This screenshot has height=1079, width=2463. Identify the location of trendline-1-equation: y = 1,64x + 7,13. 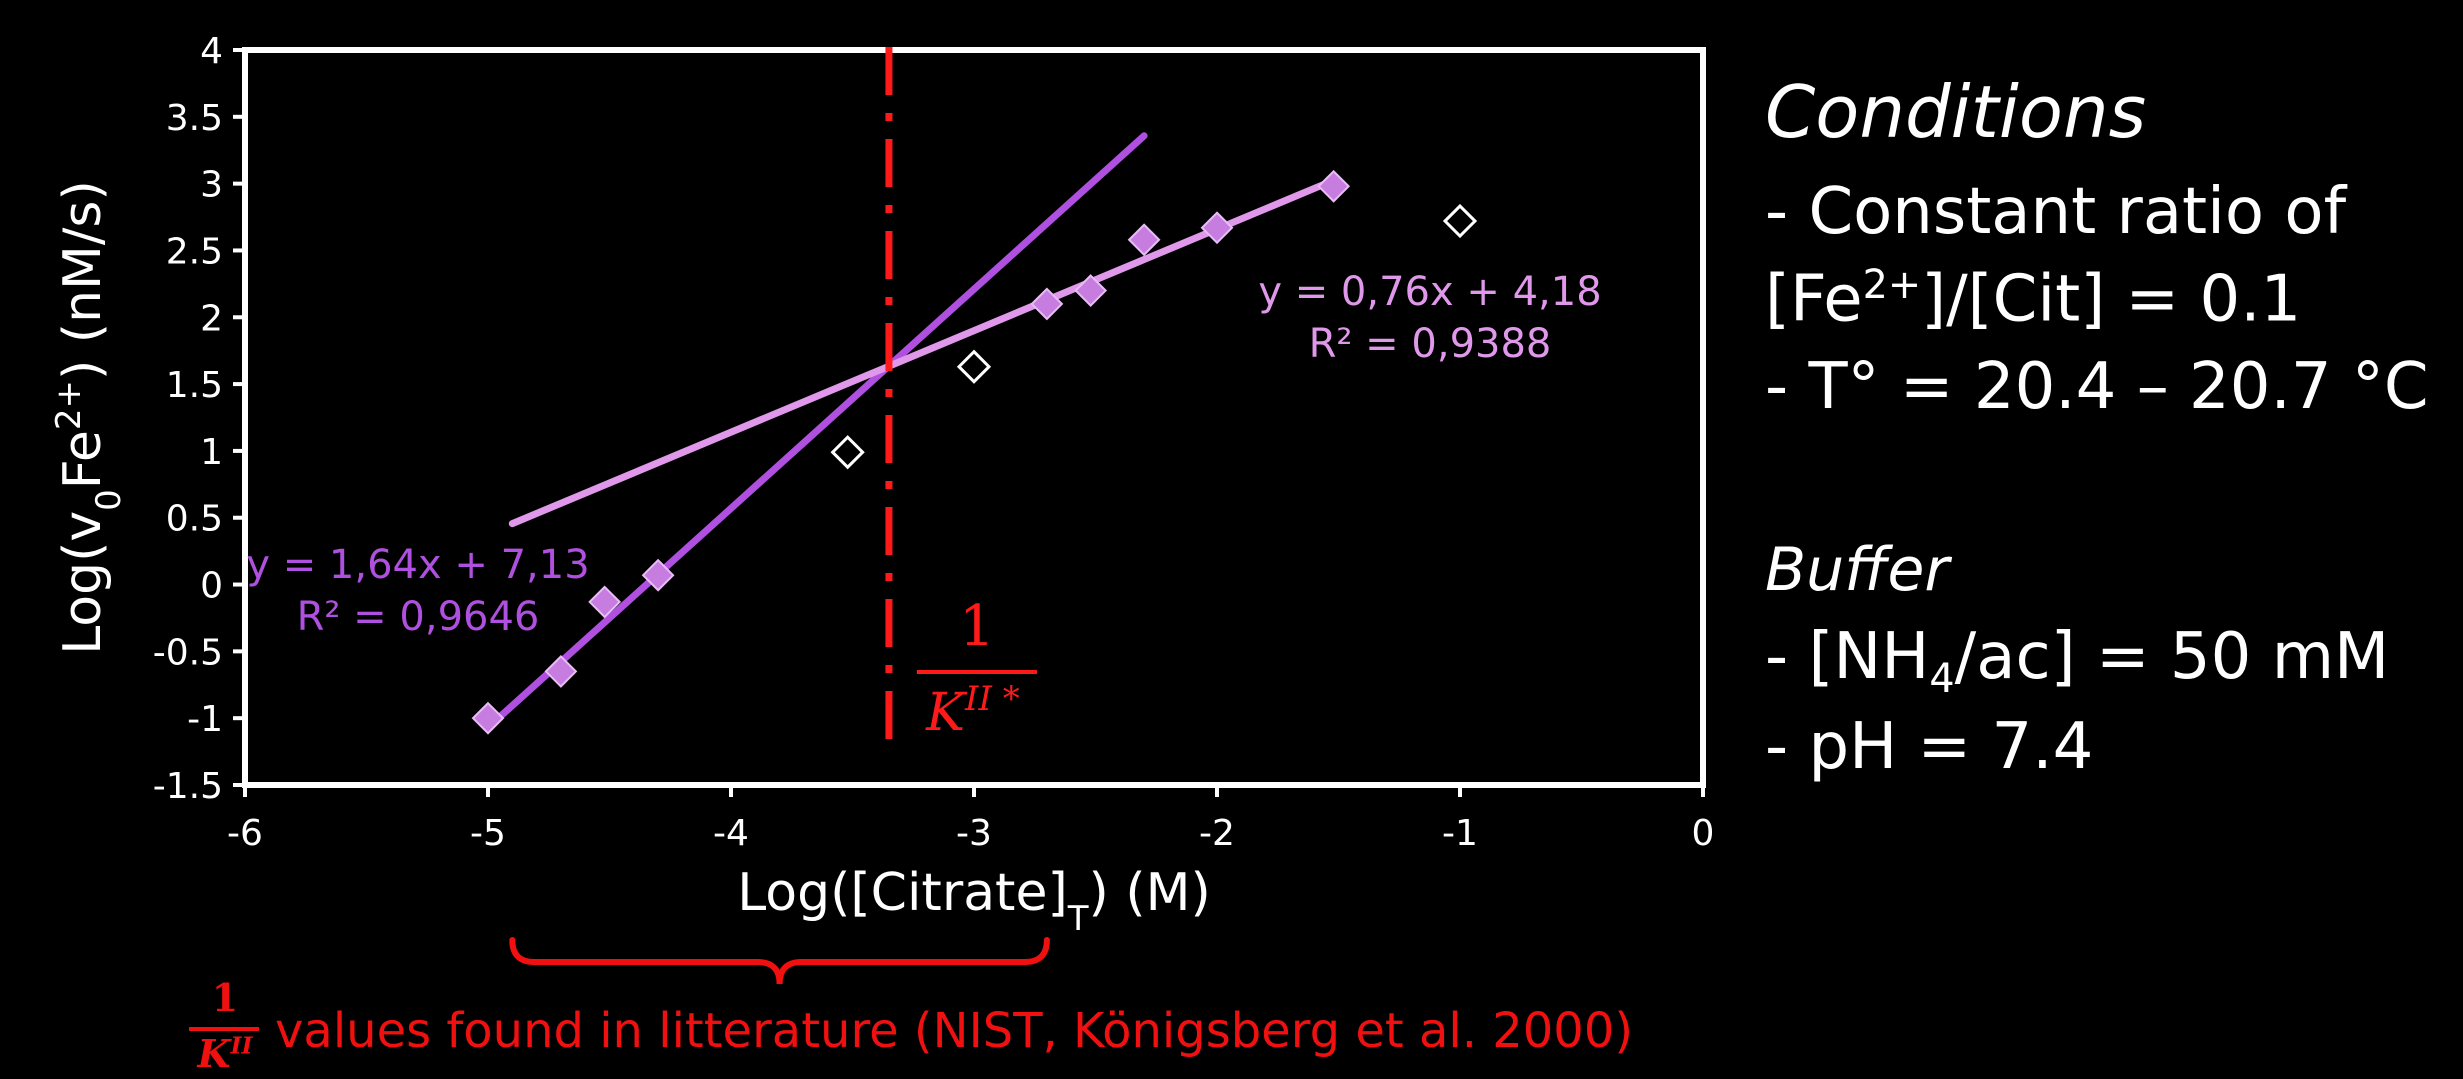
(417, 565).